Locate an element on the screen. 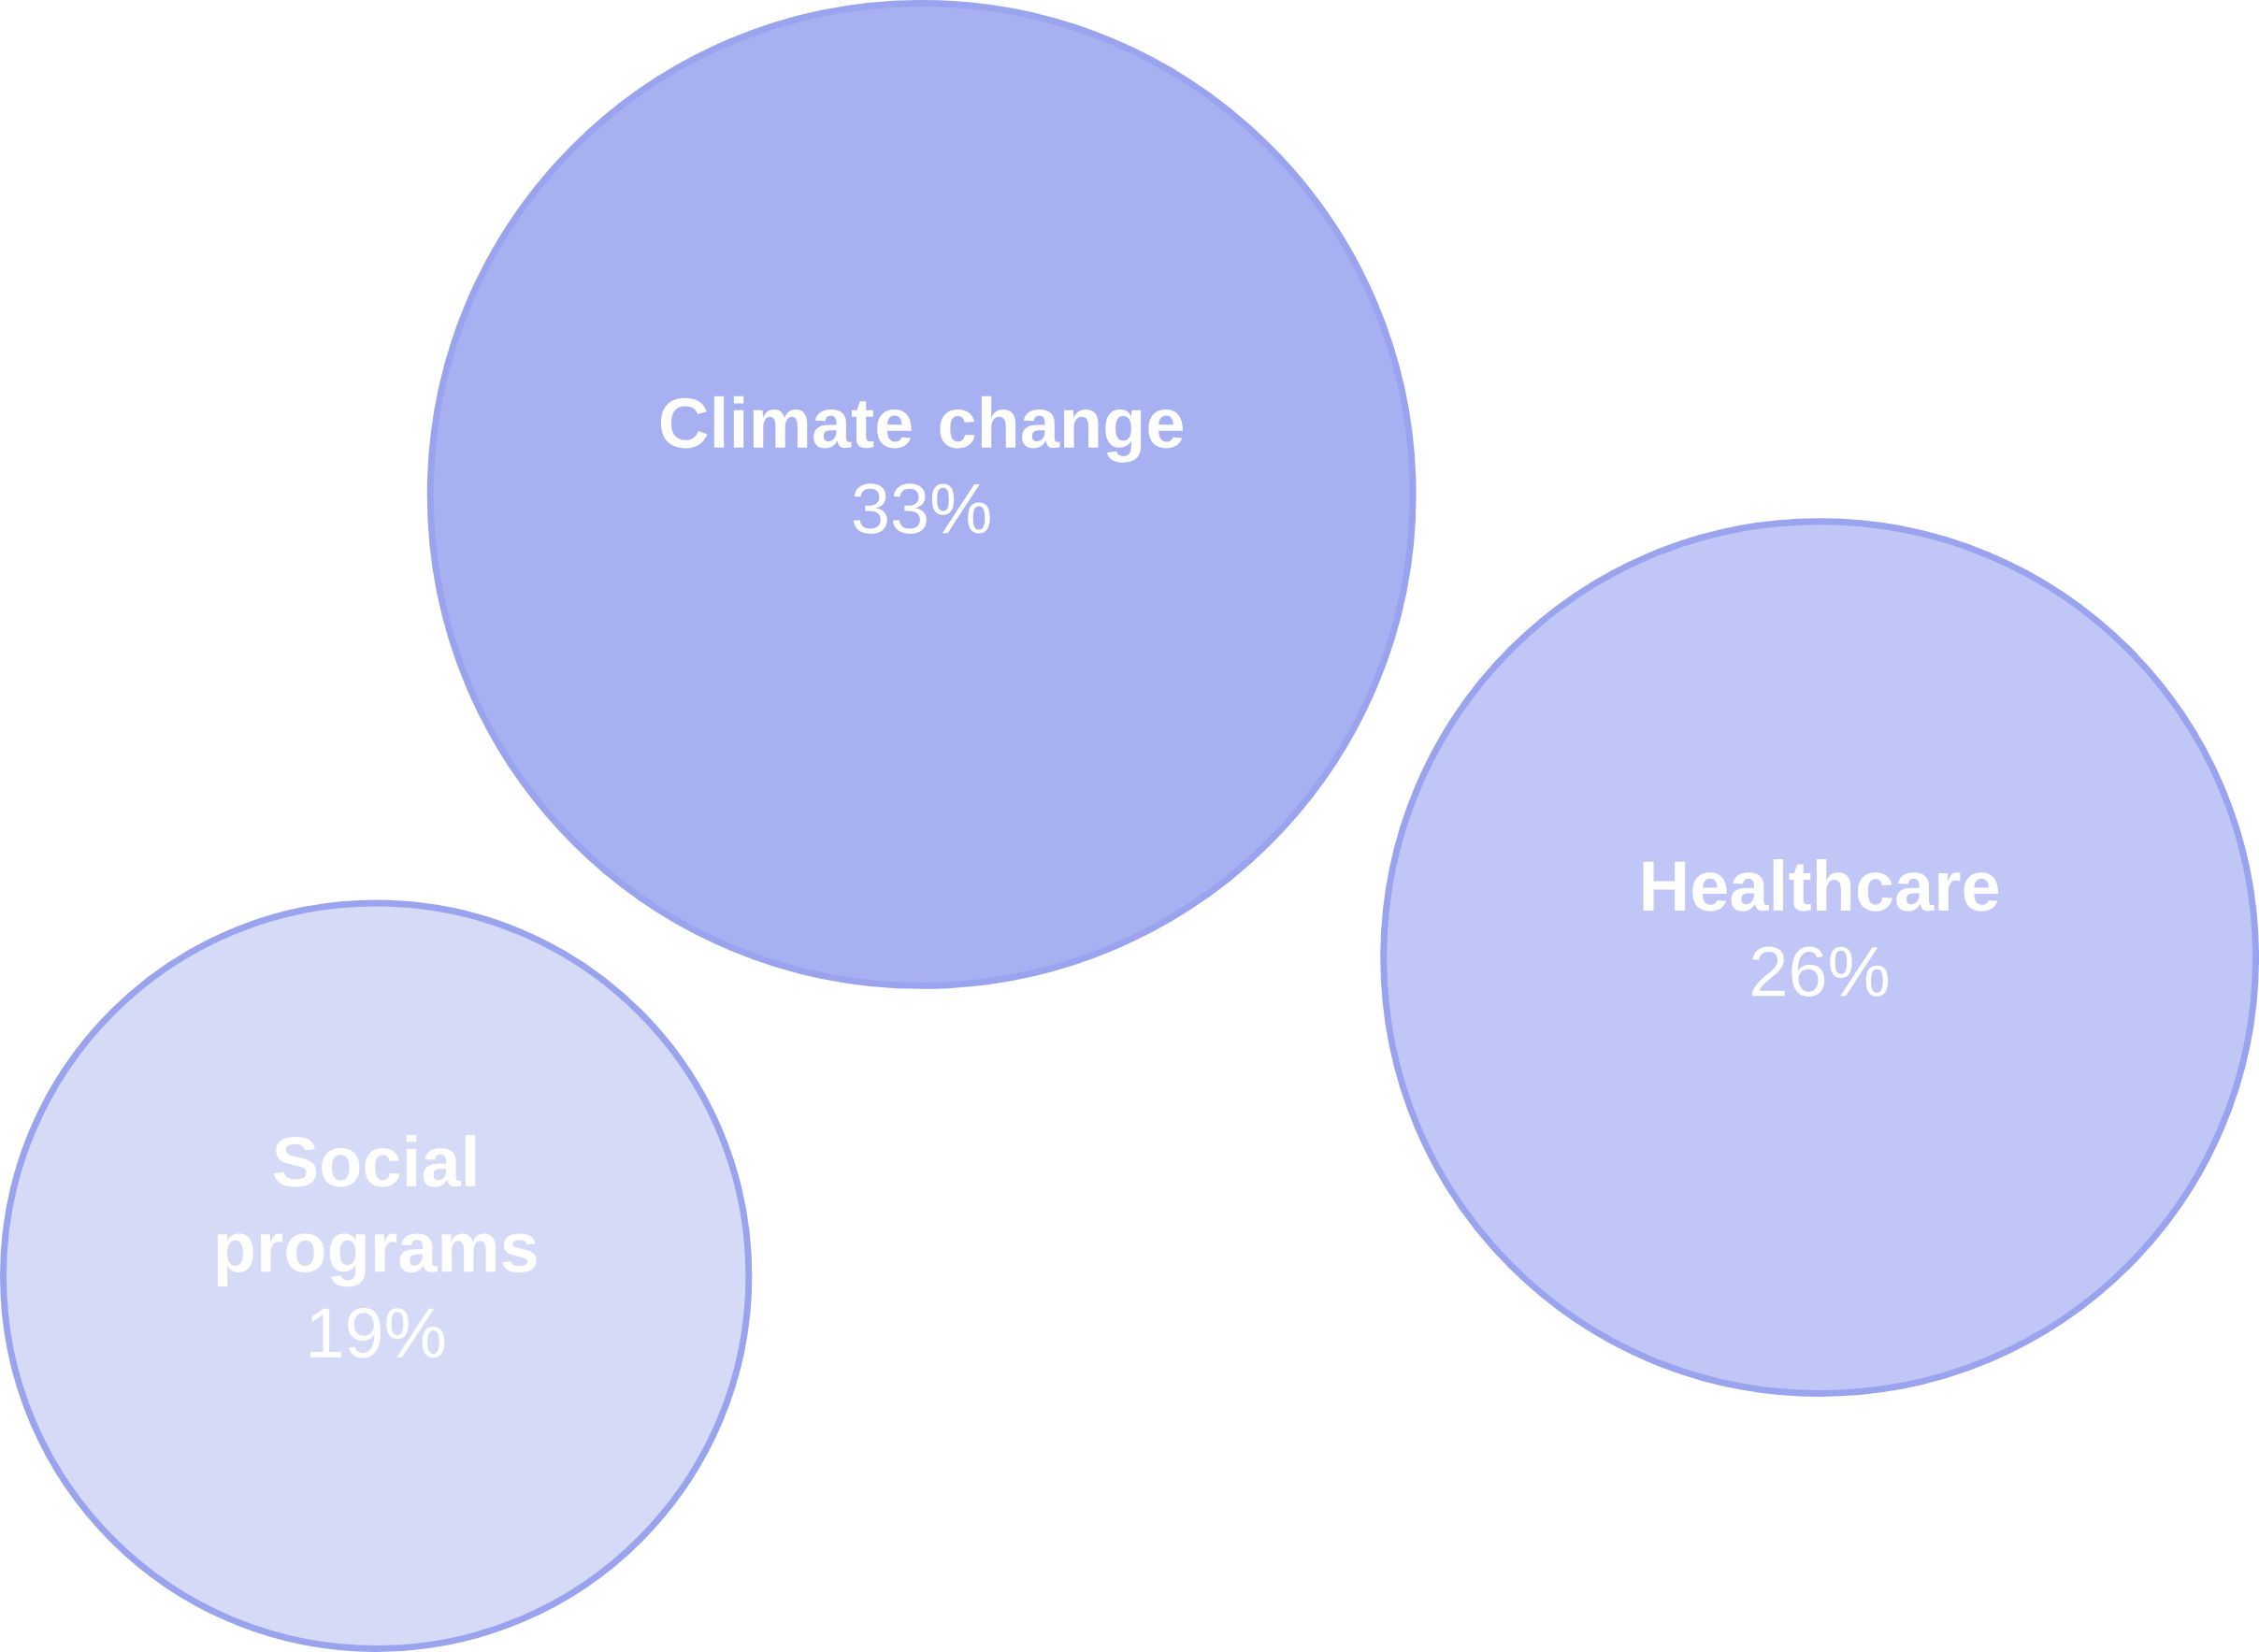  data-label: 33% is located at coordinates (921, 509).